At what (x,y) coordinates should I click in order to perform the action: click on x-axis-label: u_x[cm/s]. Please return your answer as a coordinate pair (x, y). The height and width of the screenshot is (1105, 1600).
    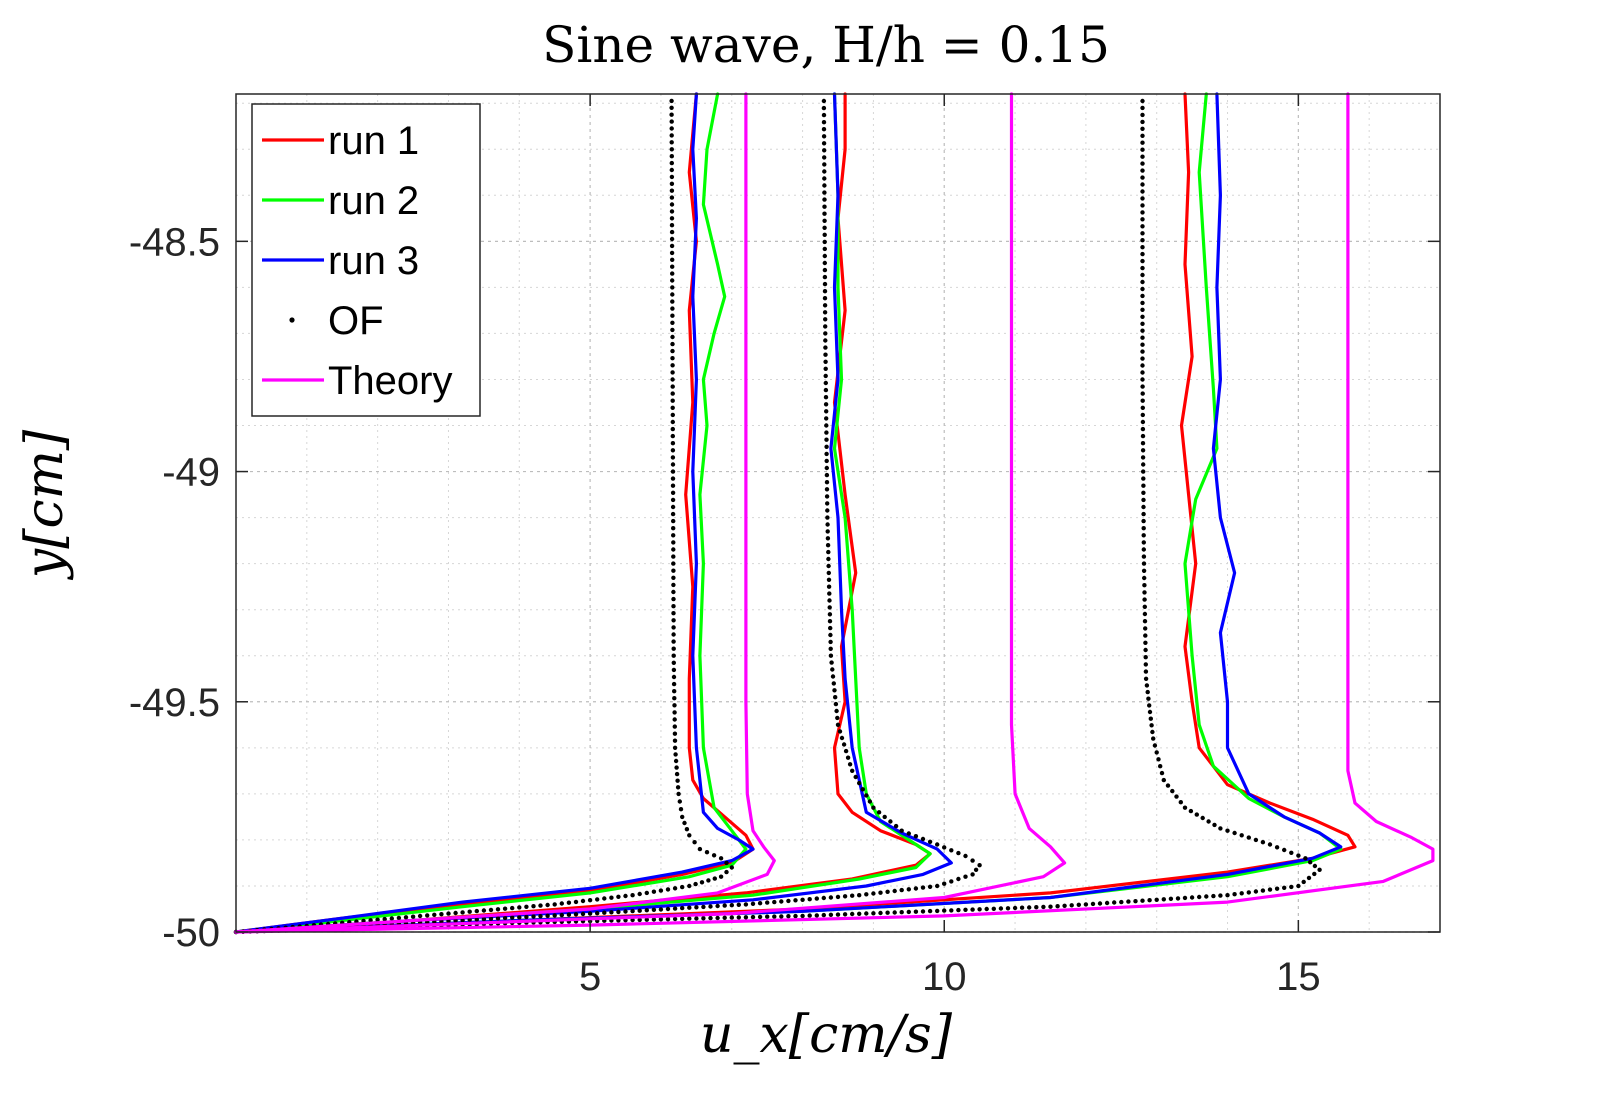
    Looking at the image, I should click on (826, 1035).